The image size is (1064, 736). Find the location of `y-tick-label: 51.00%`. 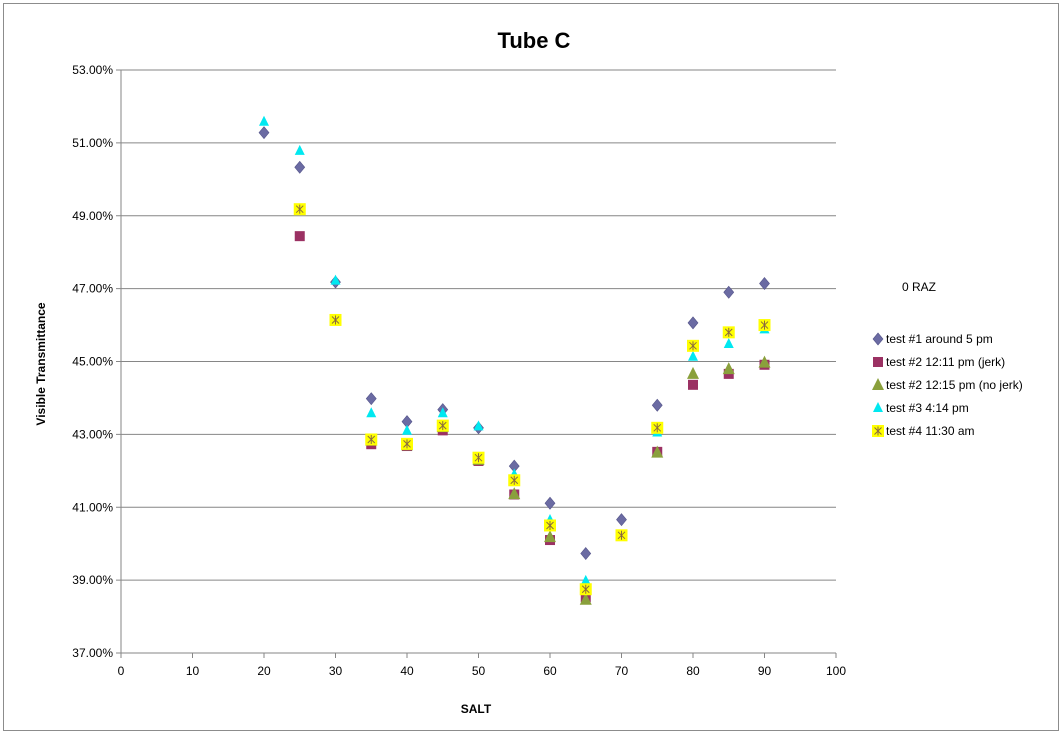

y-tick-label: 51.00% is located at coordinates (92, 143).